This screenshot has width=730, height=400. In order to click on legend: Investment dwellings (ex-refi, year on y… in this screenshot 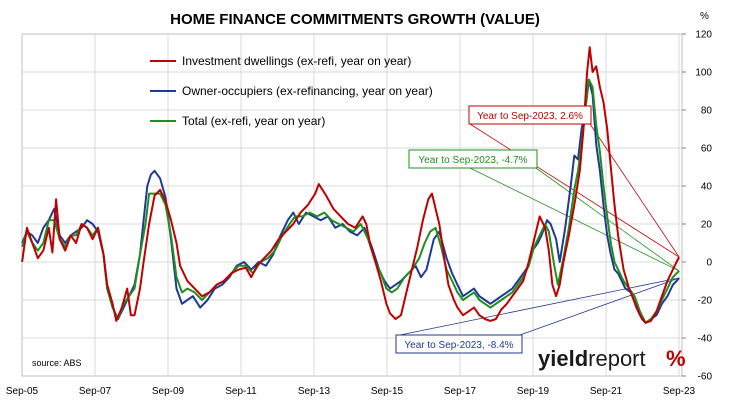, I will do `click(291, 91)`.